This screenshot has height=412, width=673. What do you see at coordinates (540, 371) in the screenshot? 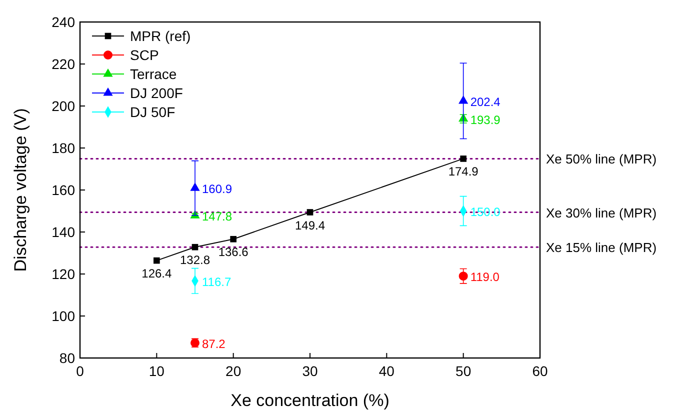
I see `x-tick-label: 60` at bounding box center [540, 371].